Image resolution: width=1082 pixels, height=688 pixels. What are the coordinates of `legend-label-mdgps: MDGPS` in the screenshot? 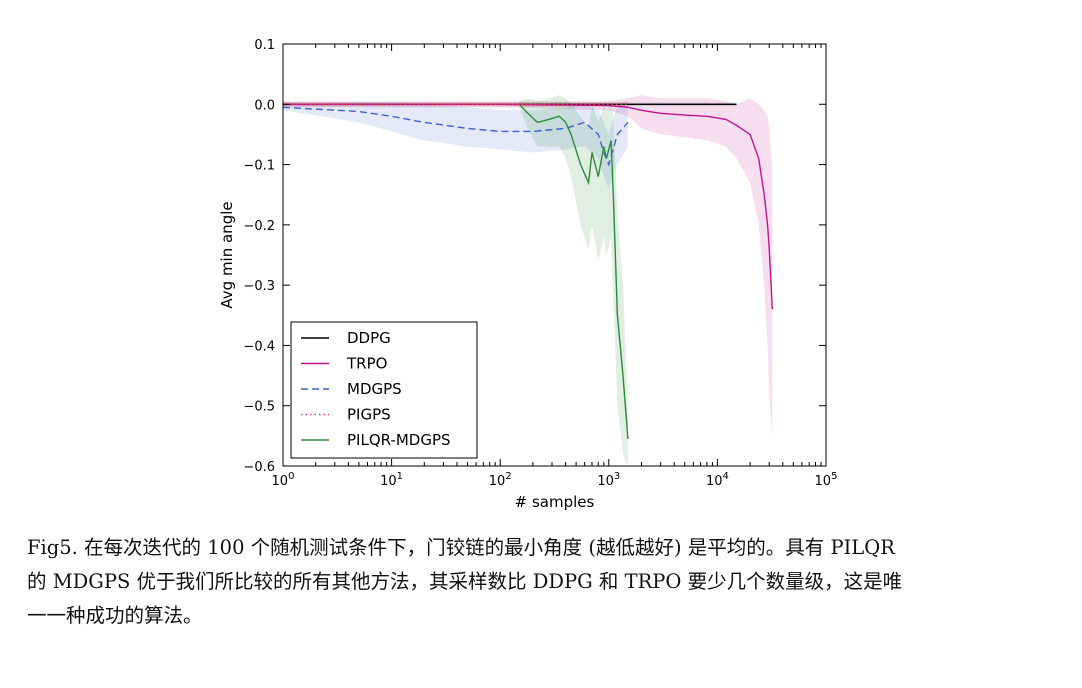 It's located at (374, 389).